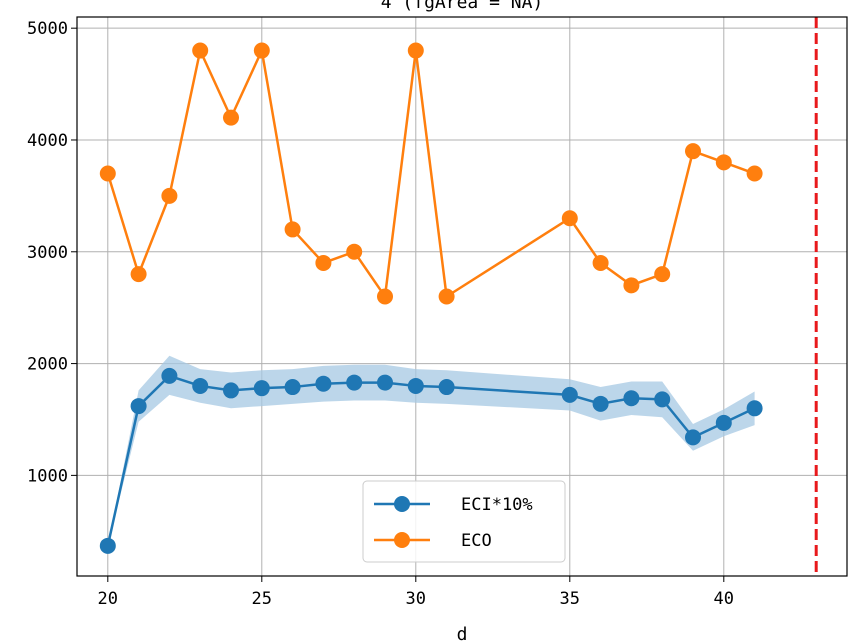 The width and height of the screenshot is (854, 644). I want to click on y-tick-label: 2000, so click(47, 365).